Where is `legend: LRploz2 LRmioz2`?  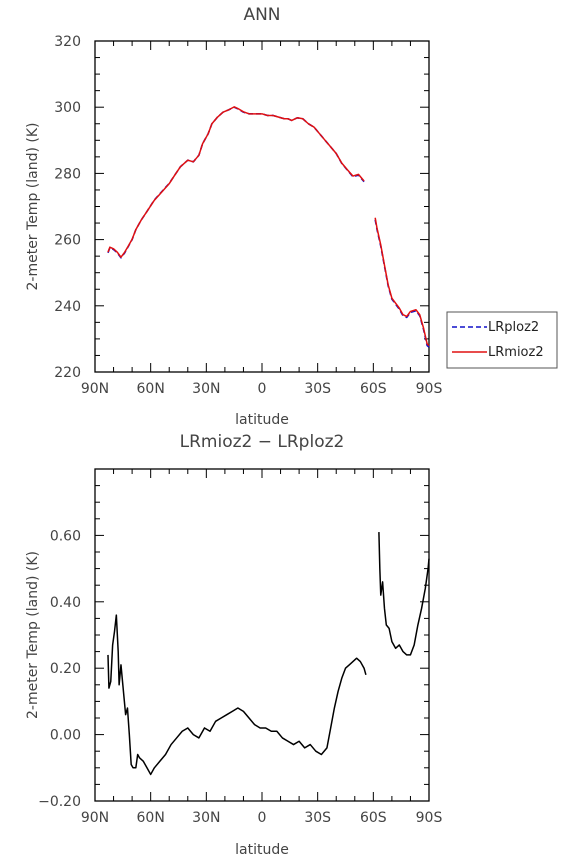
legend: LRploz2 LRmioz2 is located at coordinates (502, 340).